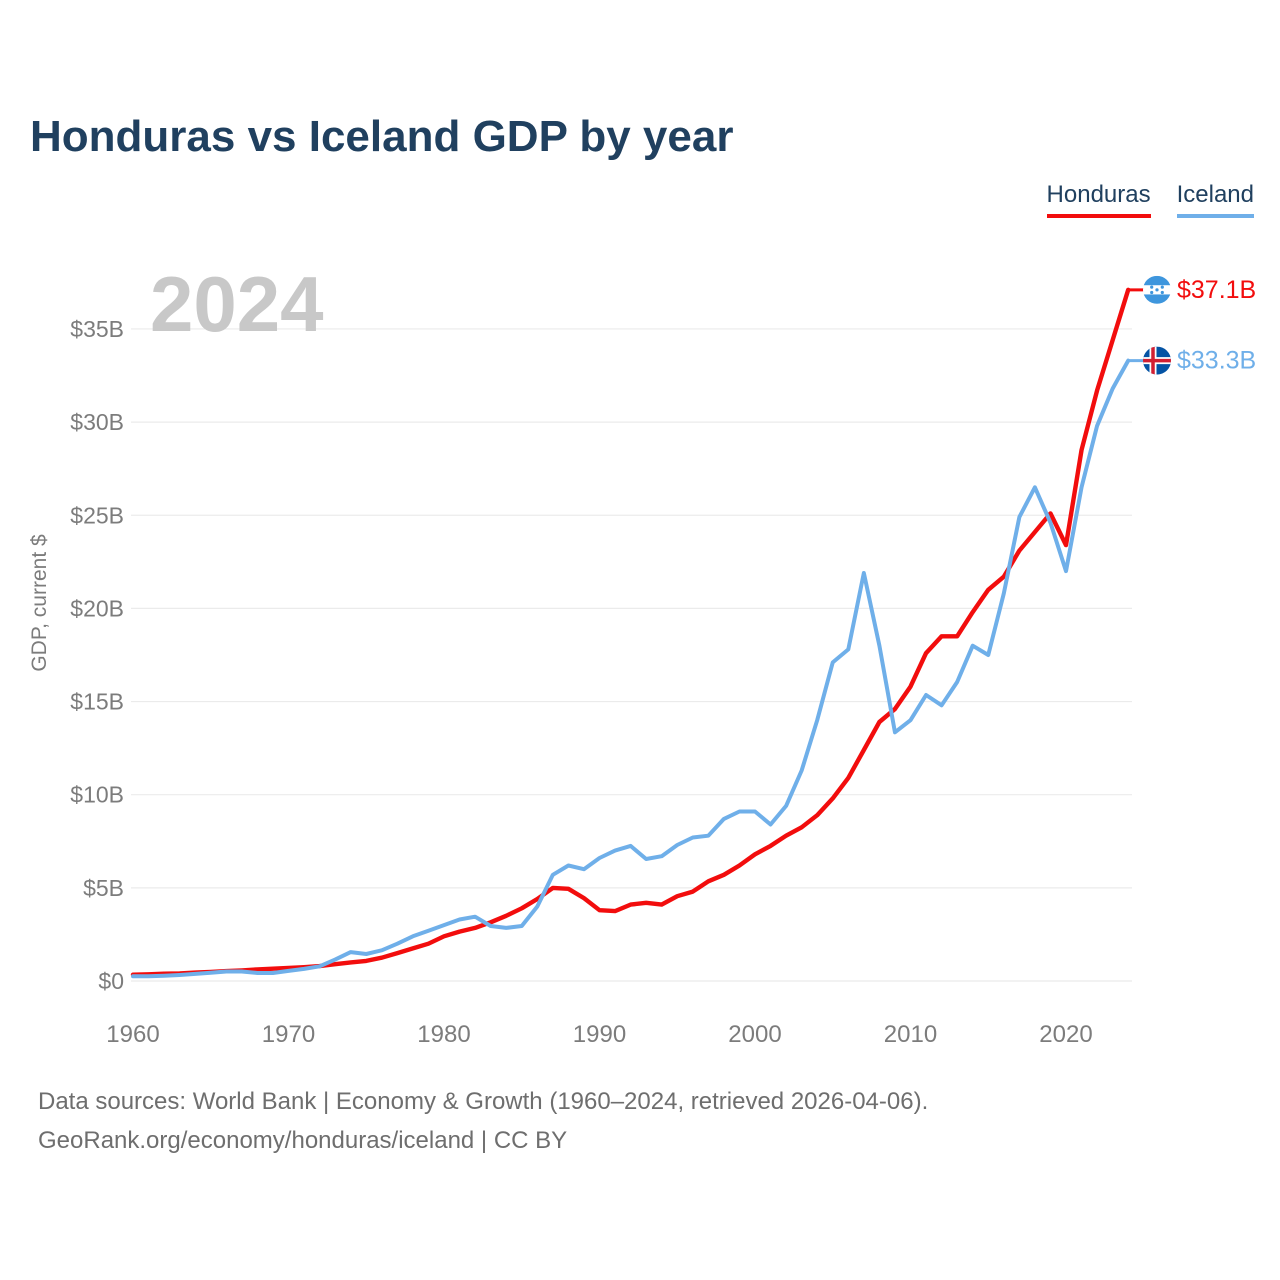  Describe the element at coordinates (1157, 289) in the screenshot. I see `honduras-flag-icon` at that location.